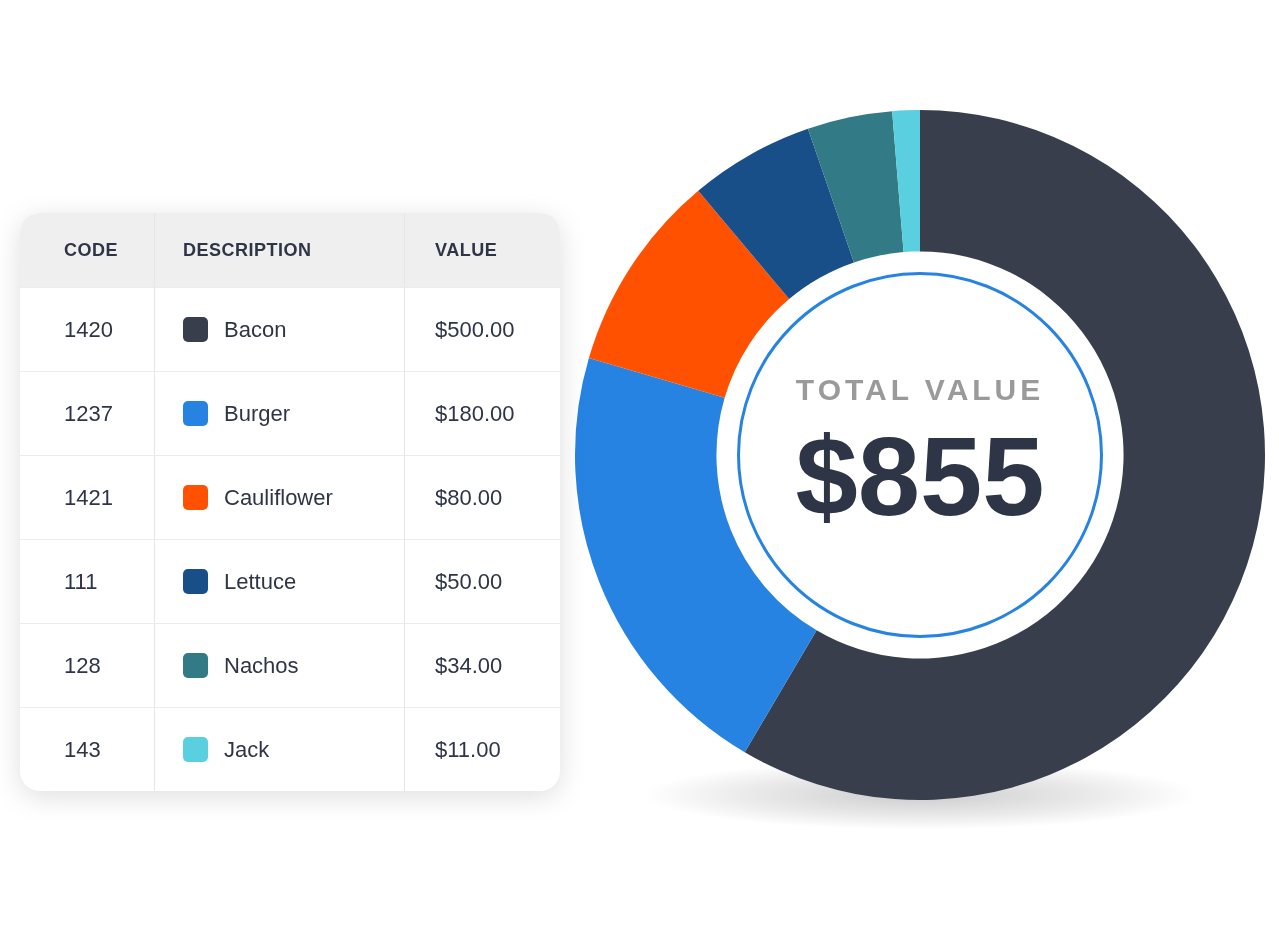 The image size is (1279, 927). I want to click on text: DESCRIPTION, so click(280, 250).